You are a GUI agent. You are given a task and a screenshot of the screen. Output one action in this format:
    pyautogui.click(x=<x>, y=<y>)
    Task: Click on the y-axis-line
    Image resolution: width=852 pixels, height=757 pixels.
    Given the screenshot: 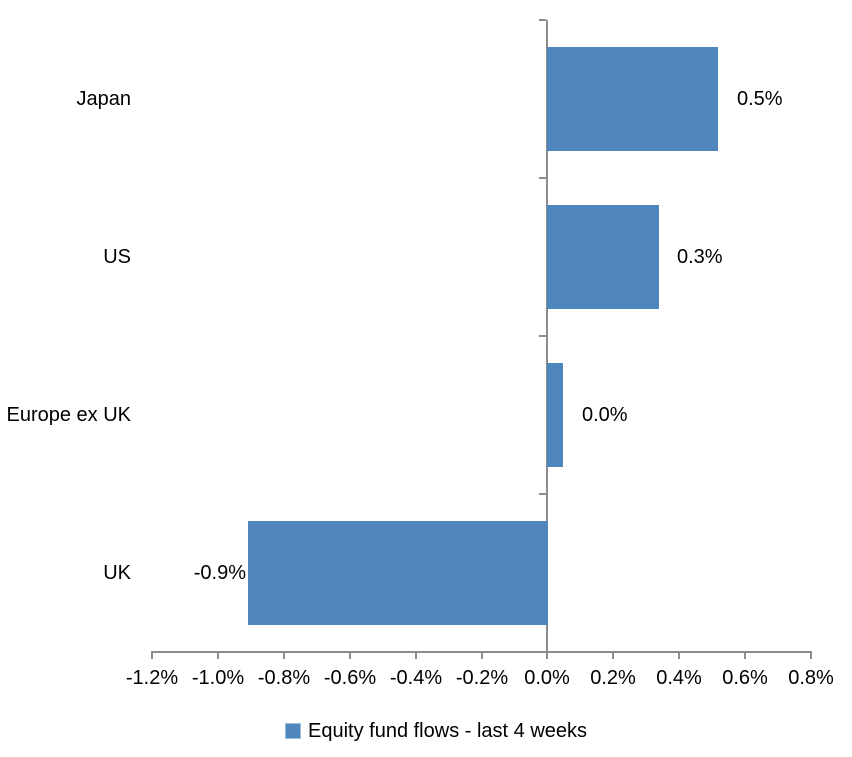 What is the action you would take?
    pyautogui.click(x=547, y=339)
    